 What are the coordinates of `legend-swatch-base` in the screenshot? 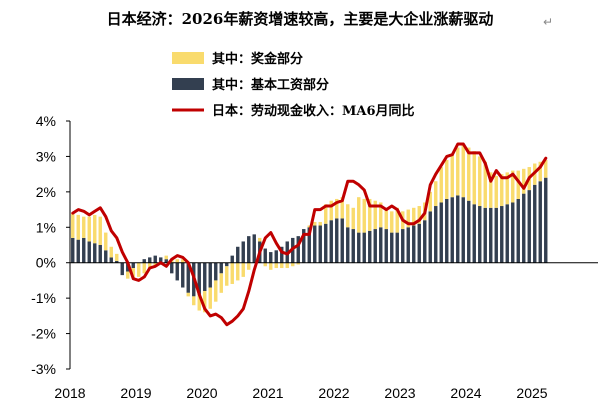 It's located at (188, 84).